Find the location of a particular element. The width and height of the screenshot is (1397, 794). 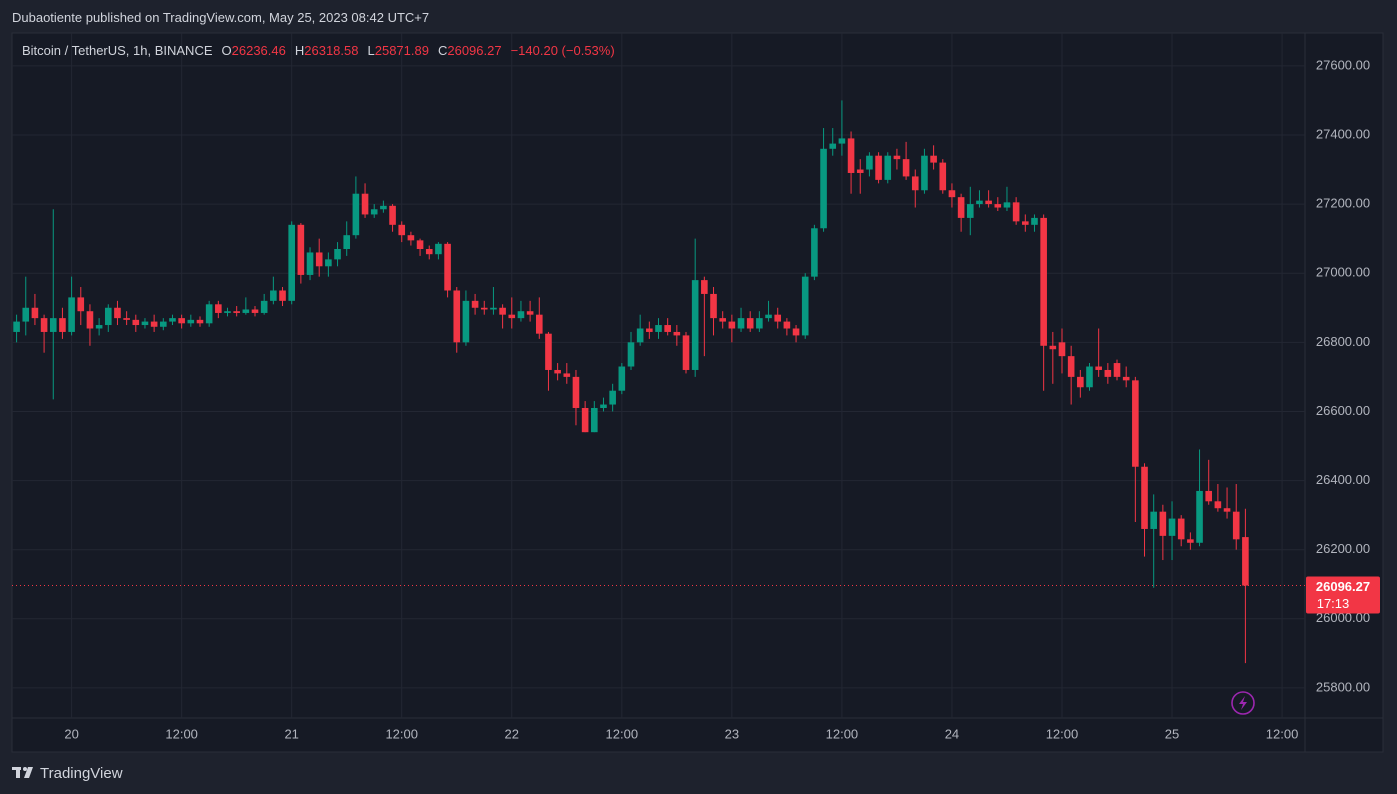

last-price-tag is located at coordinates (1343, 595).